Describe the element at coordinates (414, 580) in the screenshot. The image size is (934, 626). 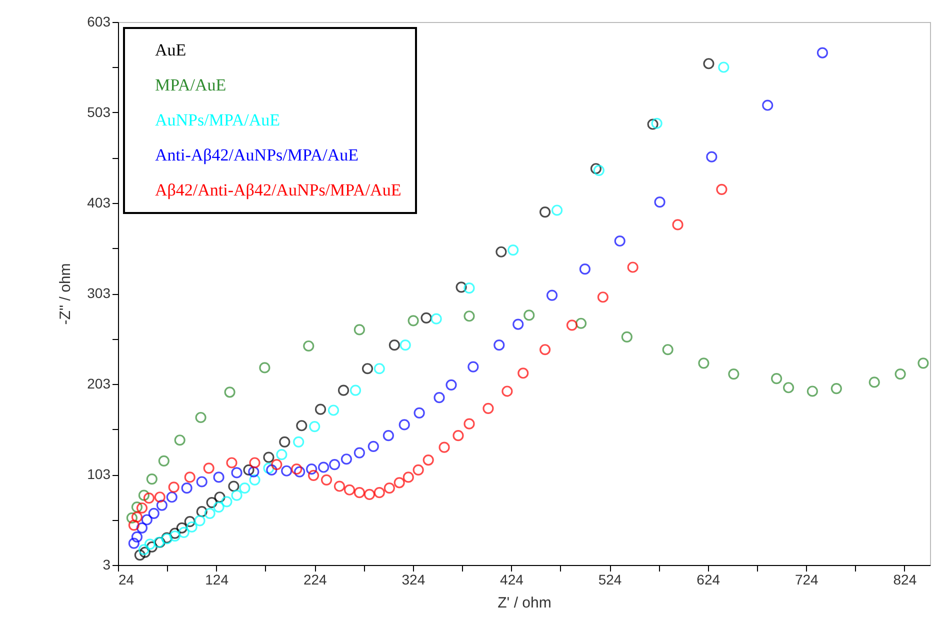
I see `x-tick-label: 324` at that location.